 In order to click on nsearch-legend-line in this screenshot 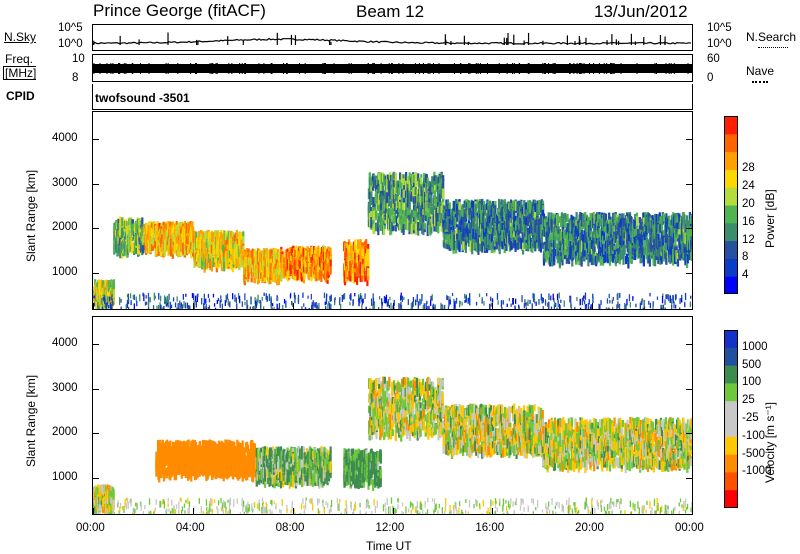, I will do `click(773, 47)`.